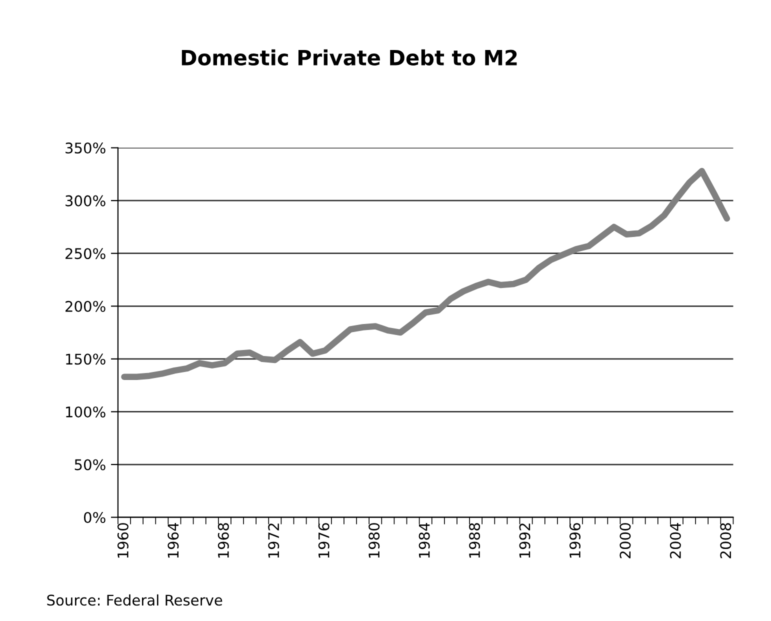 The width and height of the screenshot is (771, 621). Describe the element at coordinates (726, 540) in the screenshot. I see `x-tick-label: 2008` at that location.